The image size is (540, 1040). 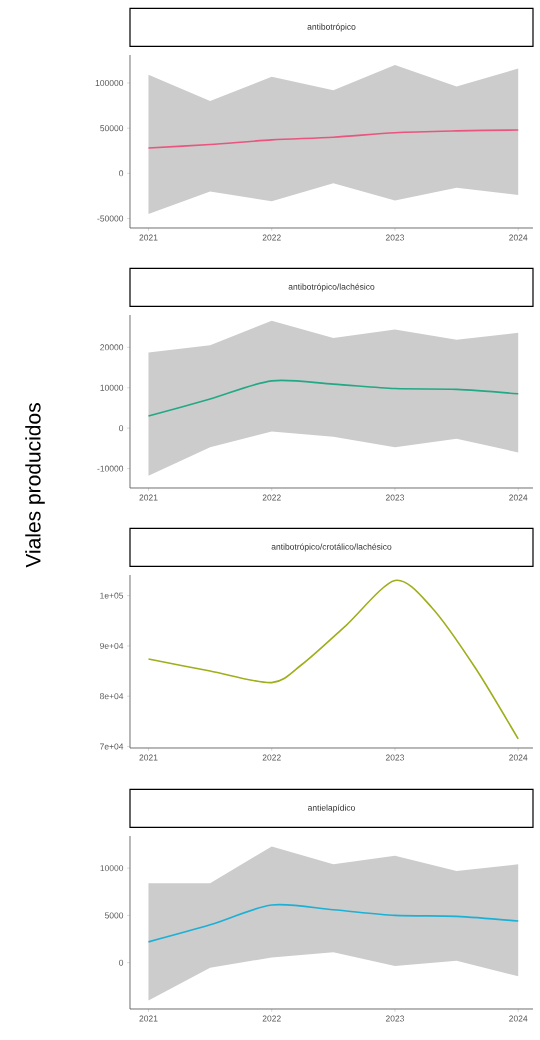 I want to click on y-tick-label: -10000, so click(x=110, y=468).